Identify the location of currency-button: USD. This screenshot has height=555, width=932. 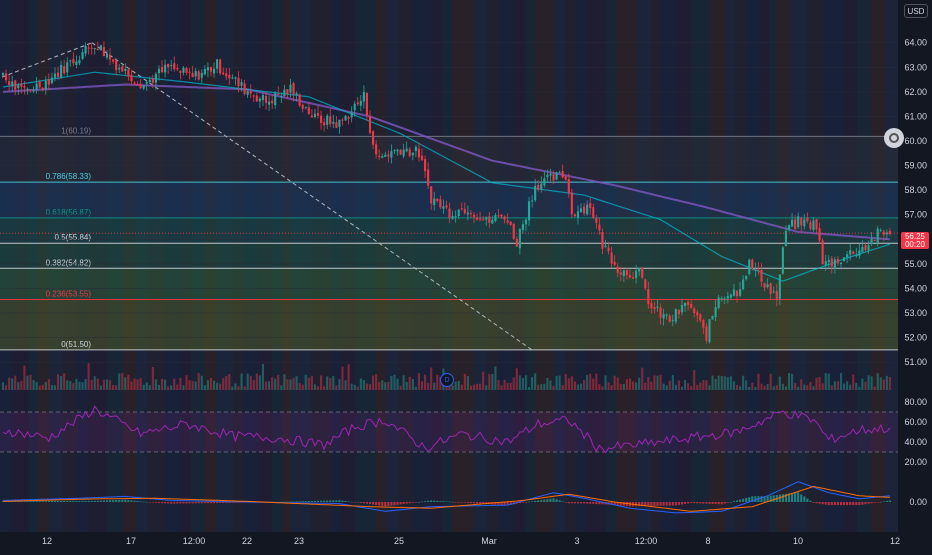
(916, 11).